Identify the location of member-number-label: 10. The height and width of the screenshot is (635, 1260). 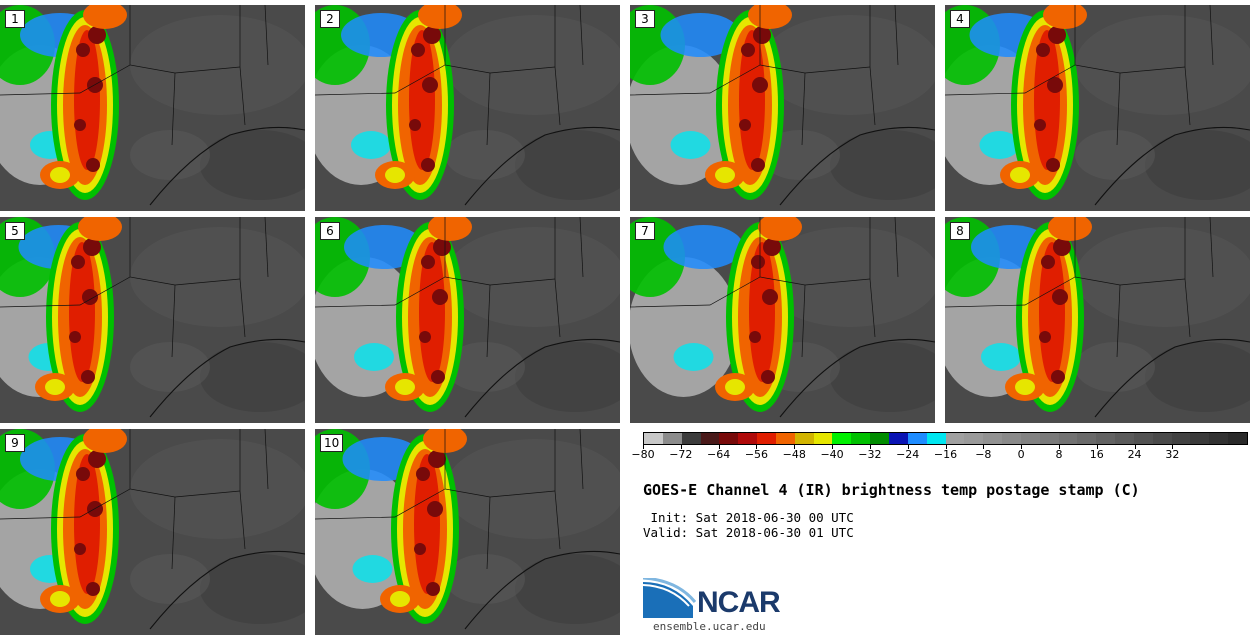
(332, 443).